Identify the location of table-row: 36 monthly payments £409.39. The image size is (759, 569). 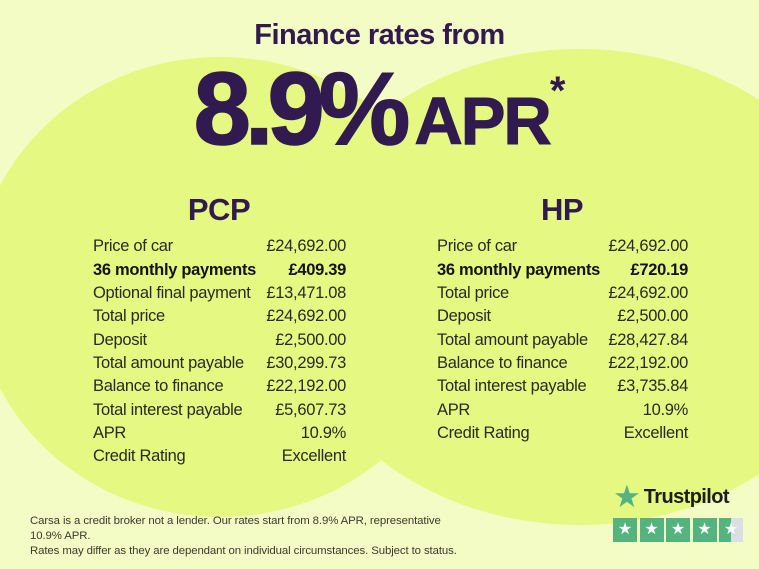
(219, 269).